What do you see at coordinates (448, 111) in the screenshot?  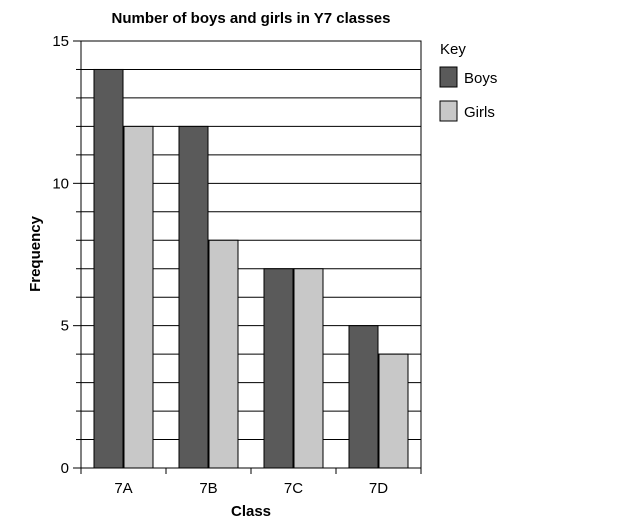 I see `legend-swatch-girls` at bounding box center [448, 111].